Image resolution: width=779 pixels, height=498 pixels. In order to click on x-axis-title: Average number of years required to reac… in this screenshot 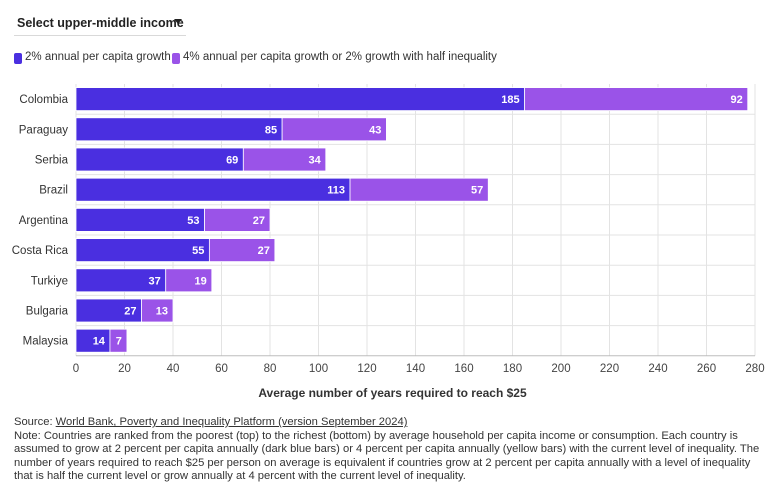, I will do `click(392, 393)`.